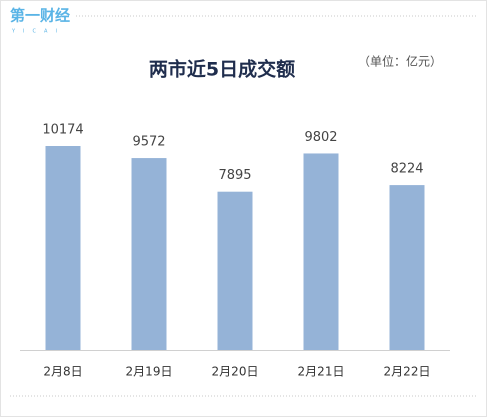 The height and width of the screenshot is (417, 487). What do you see at coordinates (148, 142) in the screenshot?
I see `data-label: 9572` at bounding box center [148, 142].